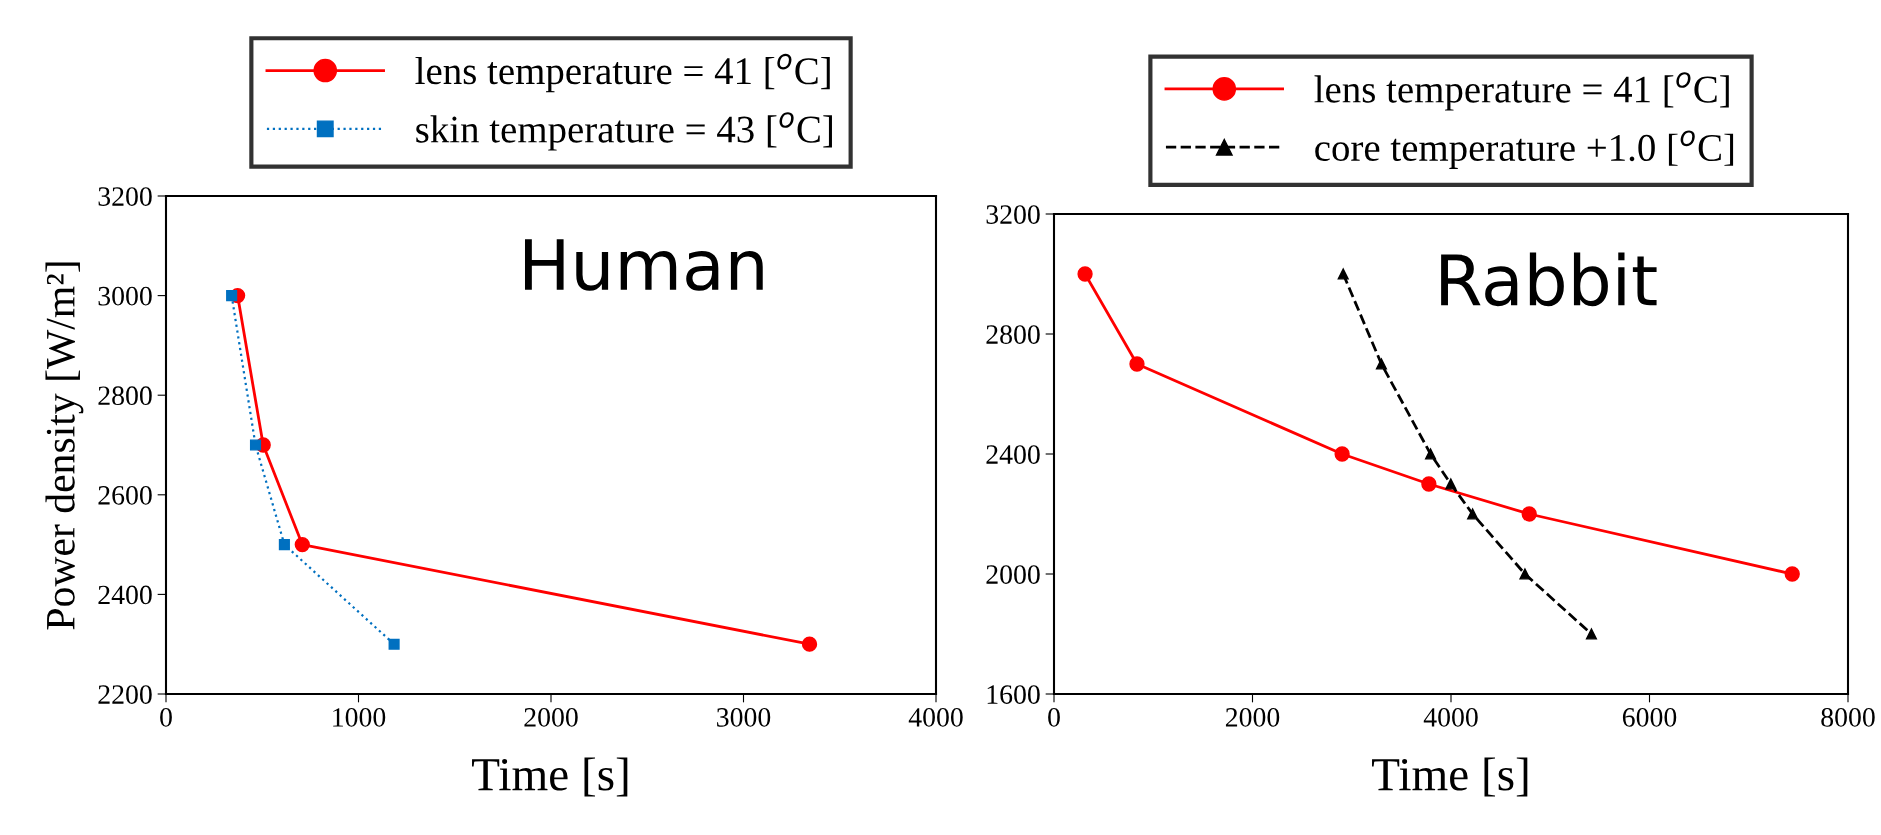 The image size is (1881, 835). Describe the element at coordinates (1524, 149) in the screenshot. I see `legend-label: core temperature +1.0 [$^{o}$C]` at that location.